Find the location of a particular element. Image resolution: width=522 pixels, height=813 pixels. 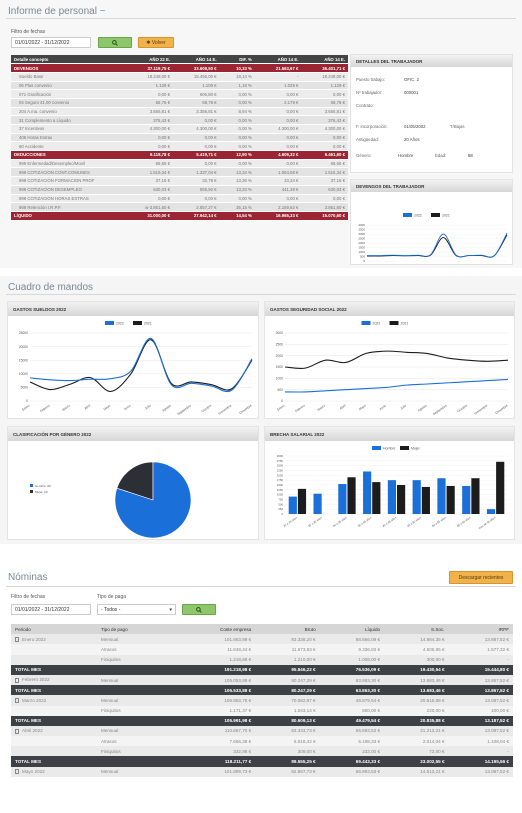

y-tick-label: 15000 is located at coordinates (23, 360).